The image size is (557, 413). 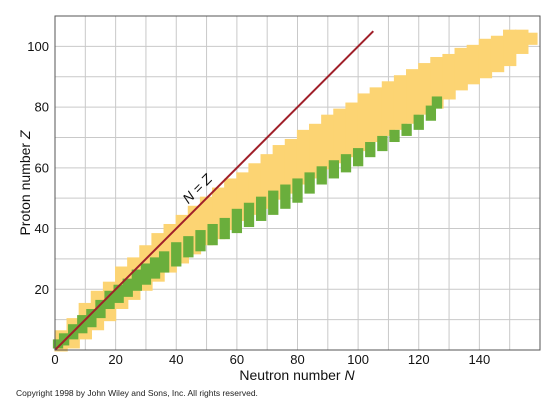 I want to click on x-tick-label-60: 60, so click(x=237, y=359).